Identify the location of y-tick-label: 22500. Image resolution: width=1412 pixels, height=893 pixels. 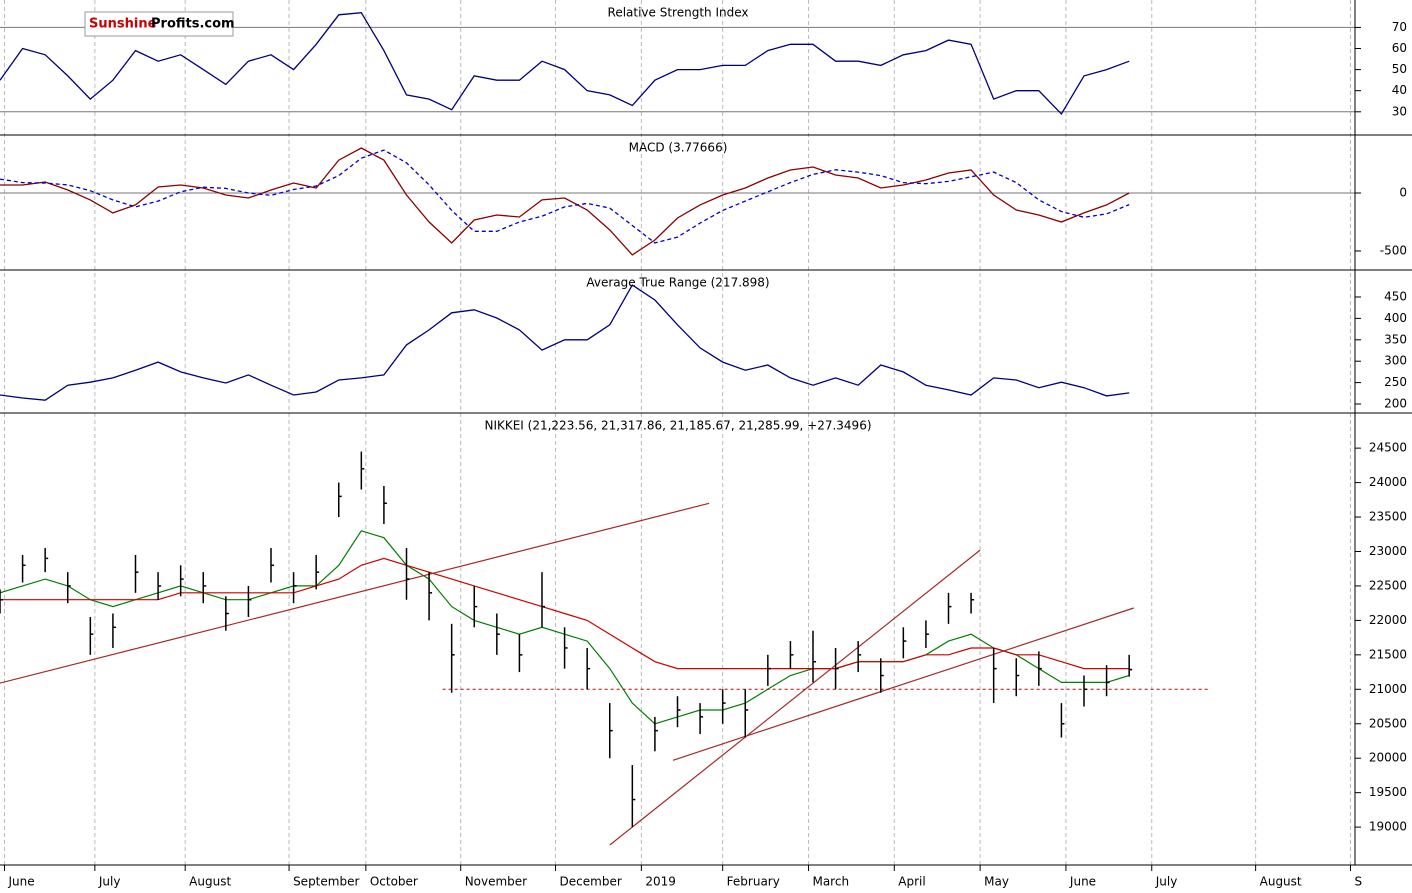
(1388, 585).